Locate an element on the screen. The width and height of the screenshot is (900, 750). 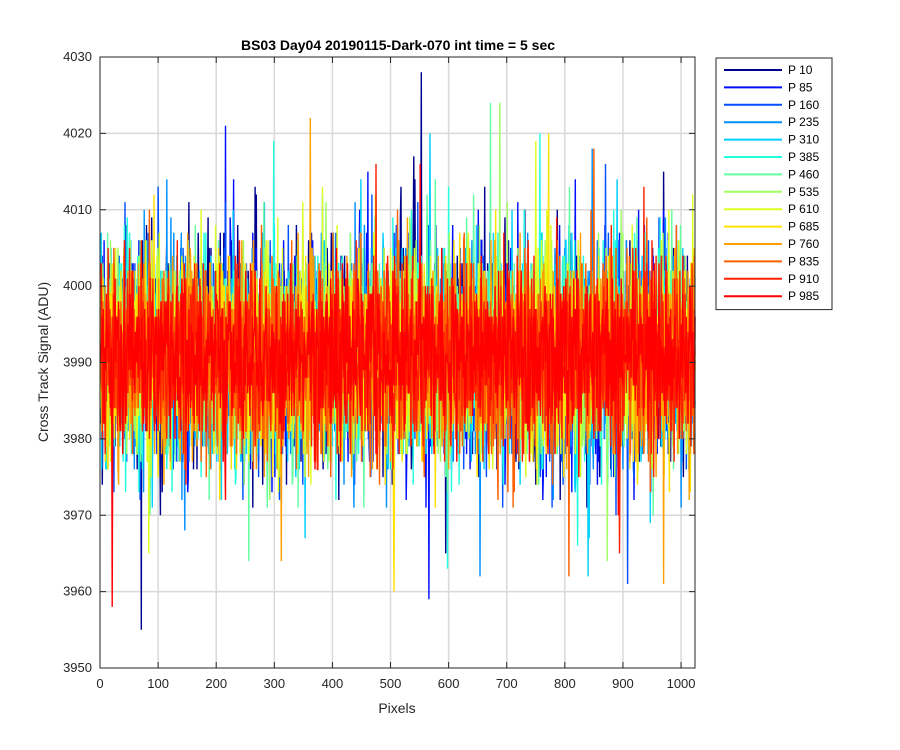
legend-label: P 910 is located at coordinates (803, 279).